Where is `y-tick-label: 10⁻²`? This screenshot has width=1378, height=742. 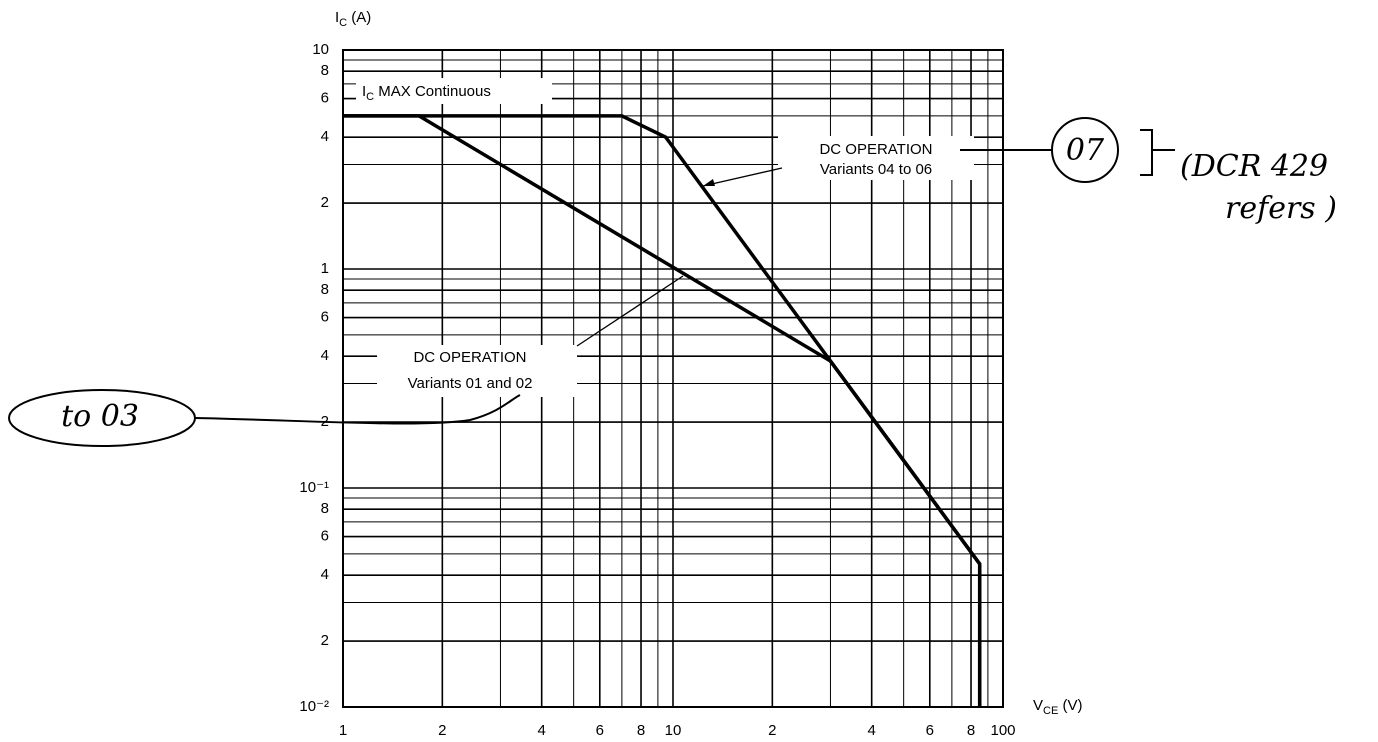 y-tick-label: 10⁻² is located at coordinates (314, 706).